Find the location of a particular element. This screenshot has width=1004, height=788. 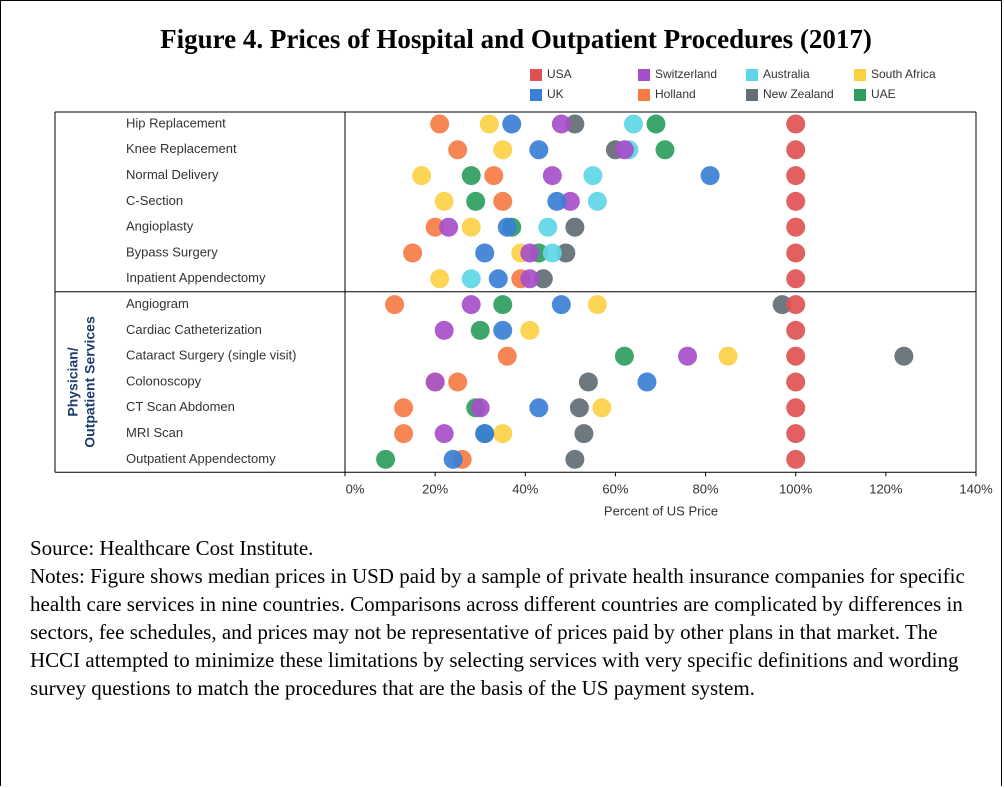

legend-label: USA is located at coordinates (559, 74).